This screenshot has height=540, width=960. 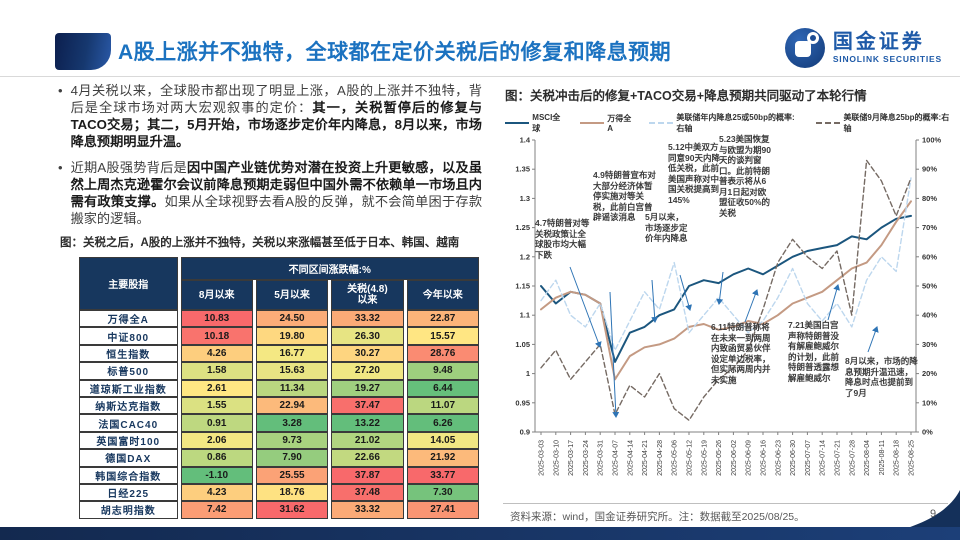 What do you see at coordinates (896, 123) in the screenshot?
I see `legend-label: 美联储9月降息25bp的概率:右轴` at bounding box center [896, 123].